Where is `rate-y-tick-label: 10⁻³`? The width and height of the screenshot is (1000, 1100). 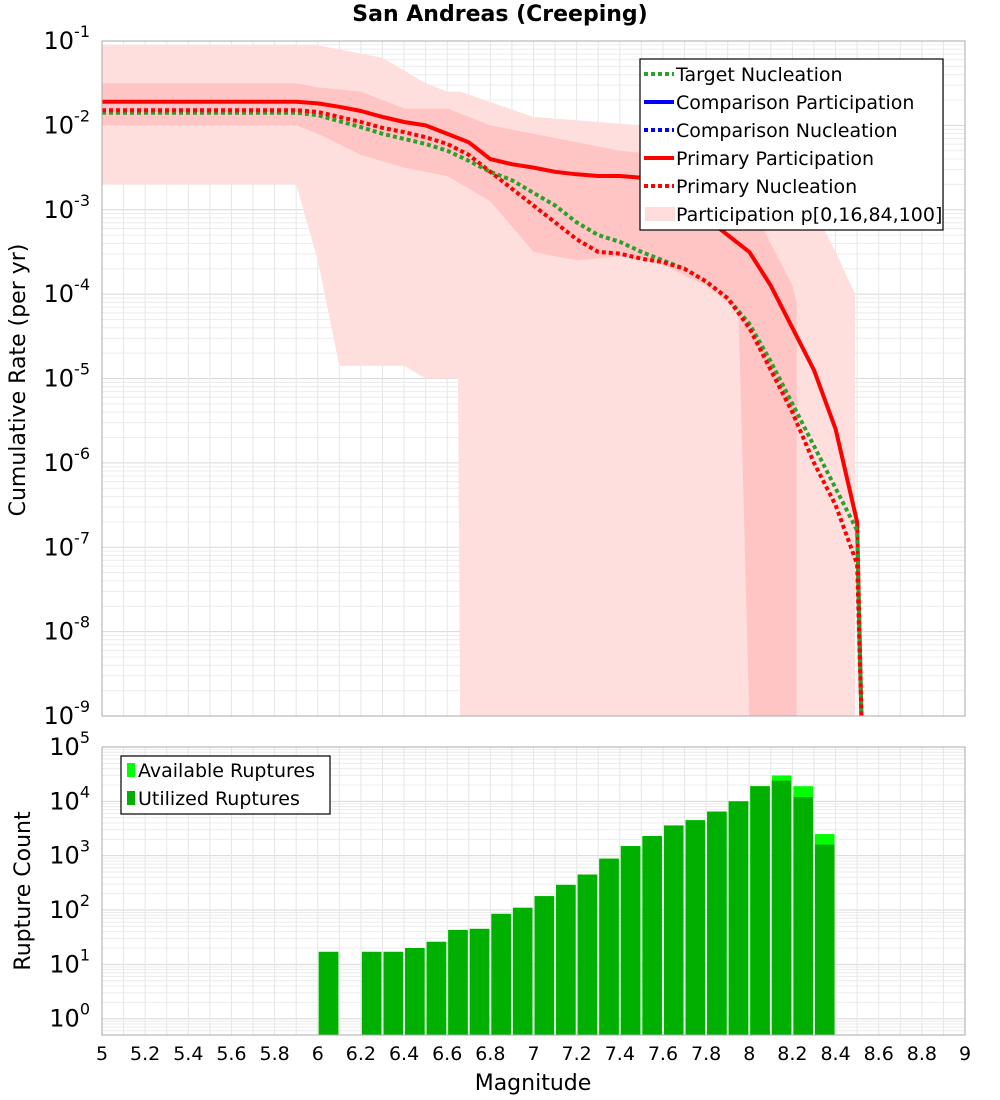
rate-y-tick-label: 10⁻³ is located at coordinates (67, 207).